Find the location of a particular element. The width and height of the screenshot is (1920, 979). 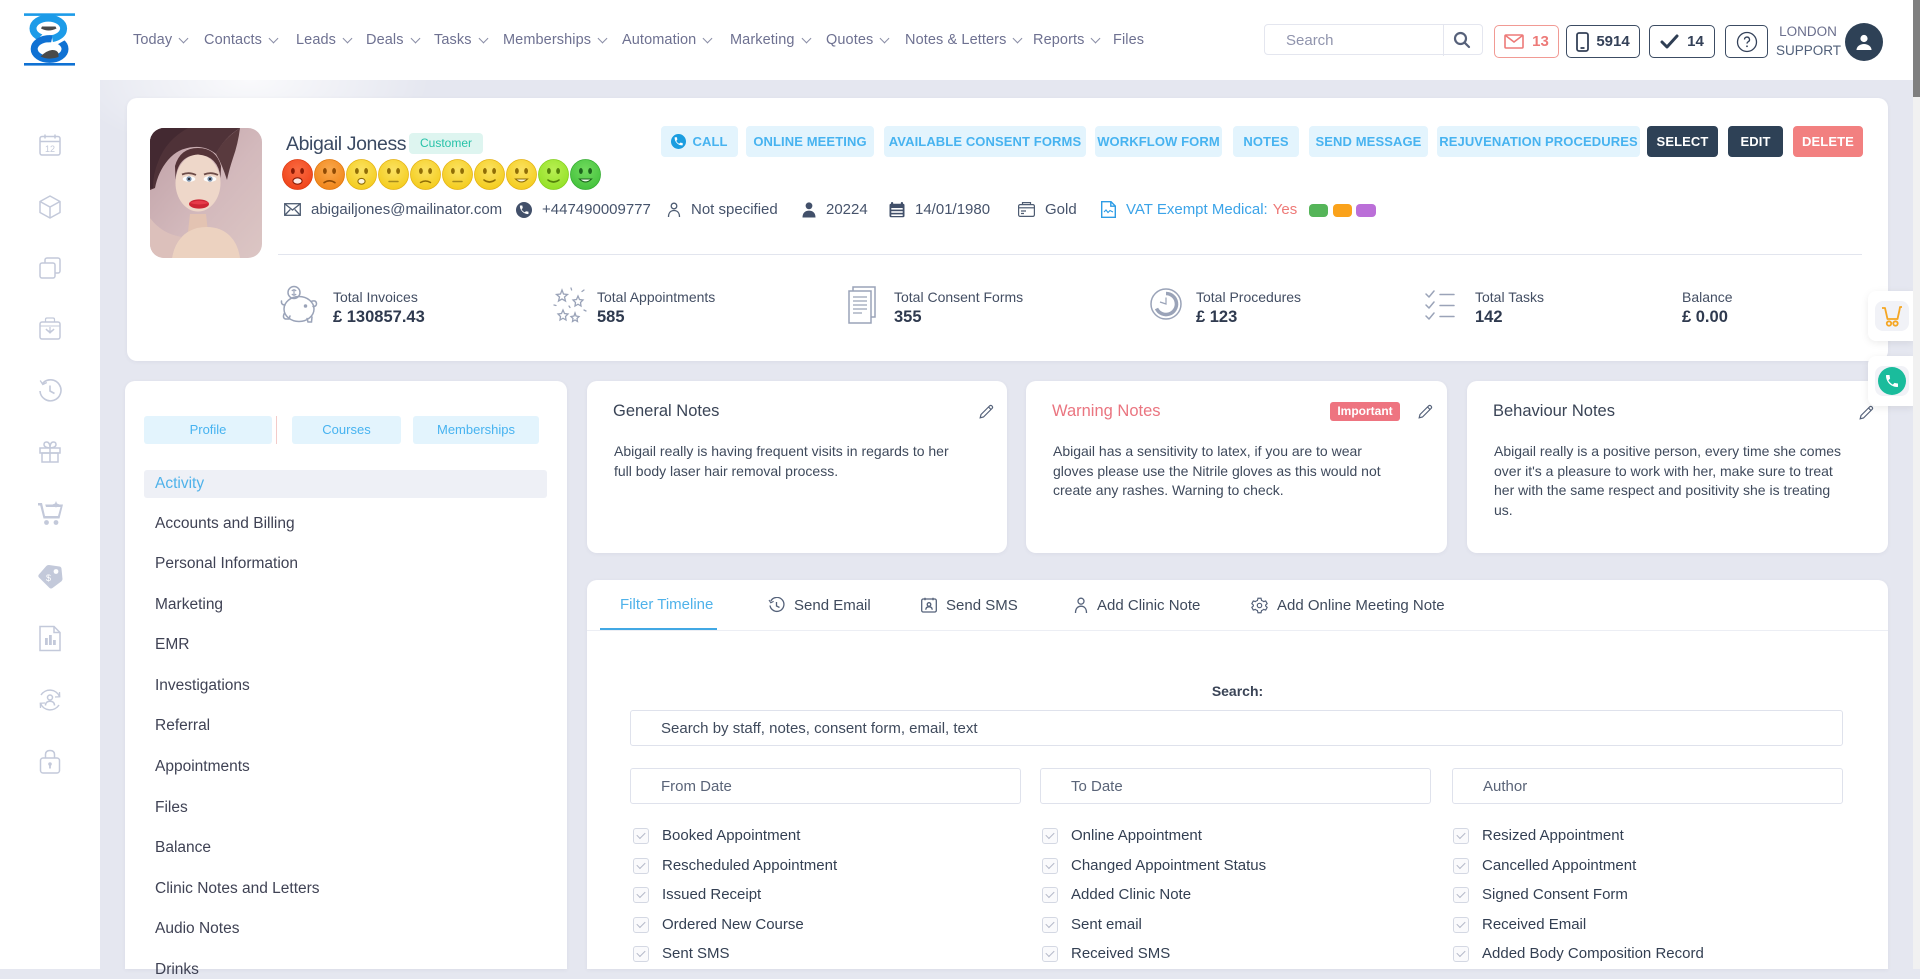

svg-text: 12 is located at coordinates (50, 149).